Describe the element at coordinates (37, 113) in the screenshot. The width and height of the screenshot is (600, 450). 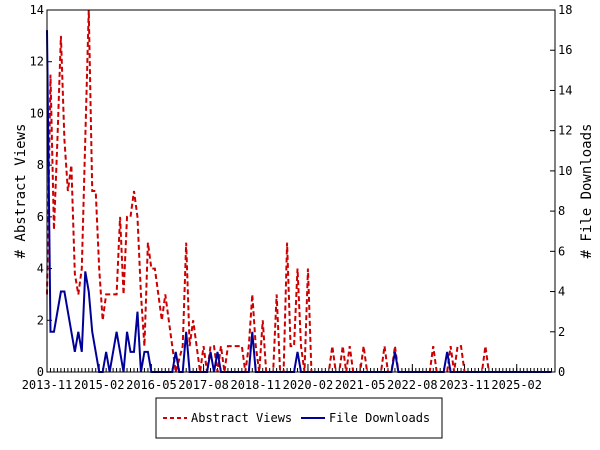
I see `y-left-tick-label: 10` at that location.